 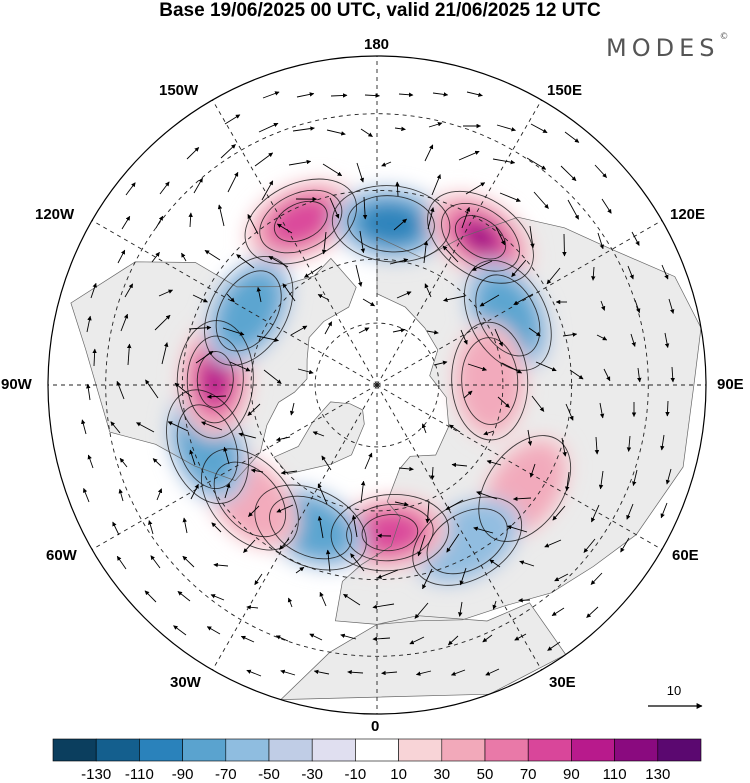 I want to click on reference-vector-label: 10, so click(x=674, y=690).